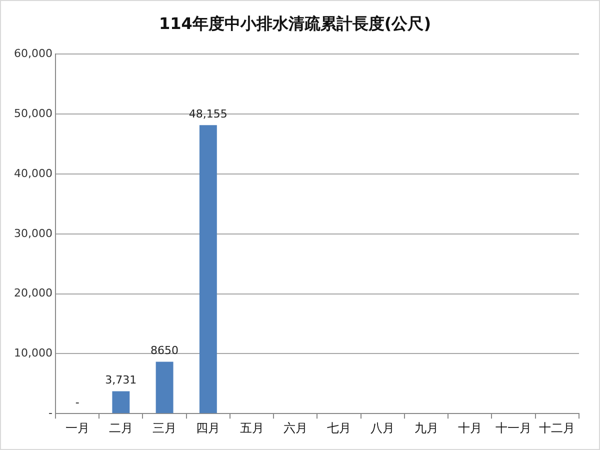 The width and height of the screenshot is (600, 450). Describe the element at coordinates (470, 427) in the screenshot. I see `x-tick-label: 十月` at that location.